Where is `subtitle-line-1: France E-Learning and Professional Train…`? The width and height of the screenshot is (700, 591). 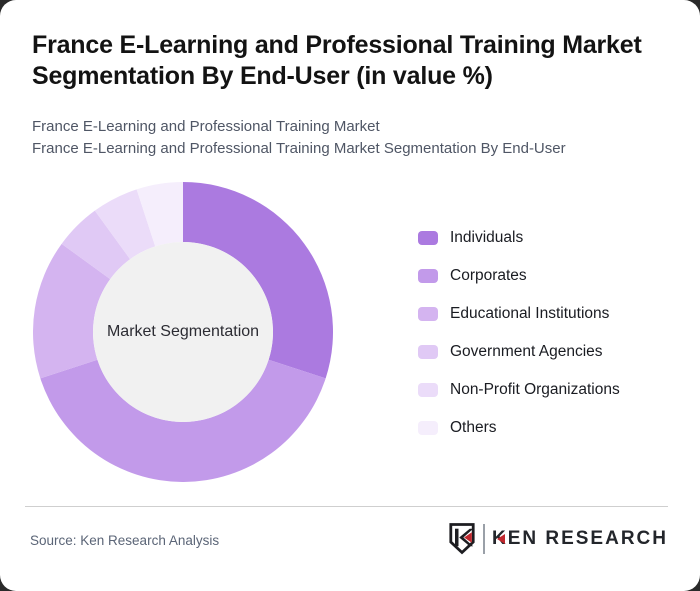
subtitle-line-1: France E-Learning and Professional Train… is located at coordinates (206, 126).